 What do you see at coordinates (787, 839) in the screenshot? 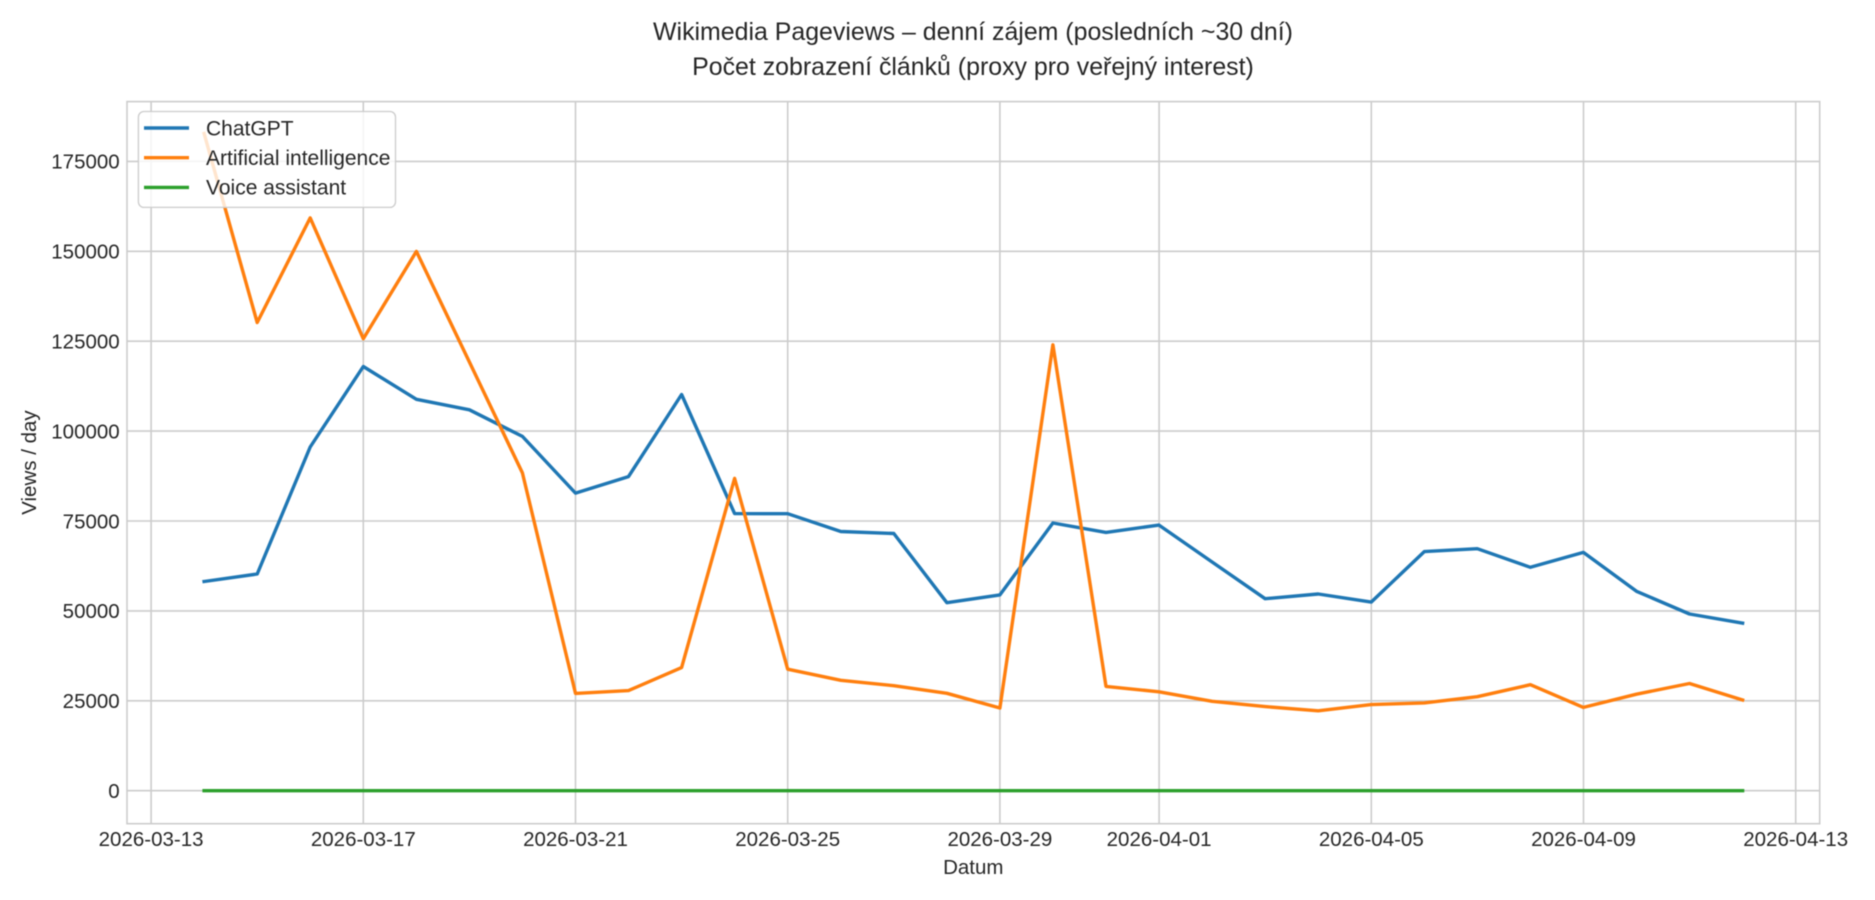
I see `svg-text: 2026-03-25` at bounding box center [787, 839].